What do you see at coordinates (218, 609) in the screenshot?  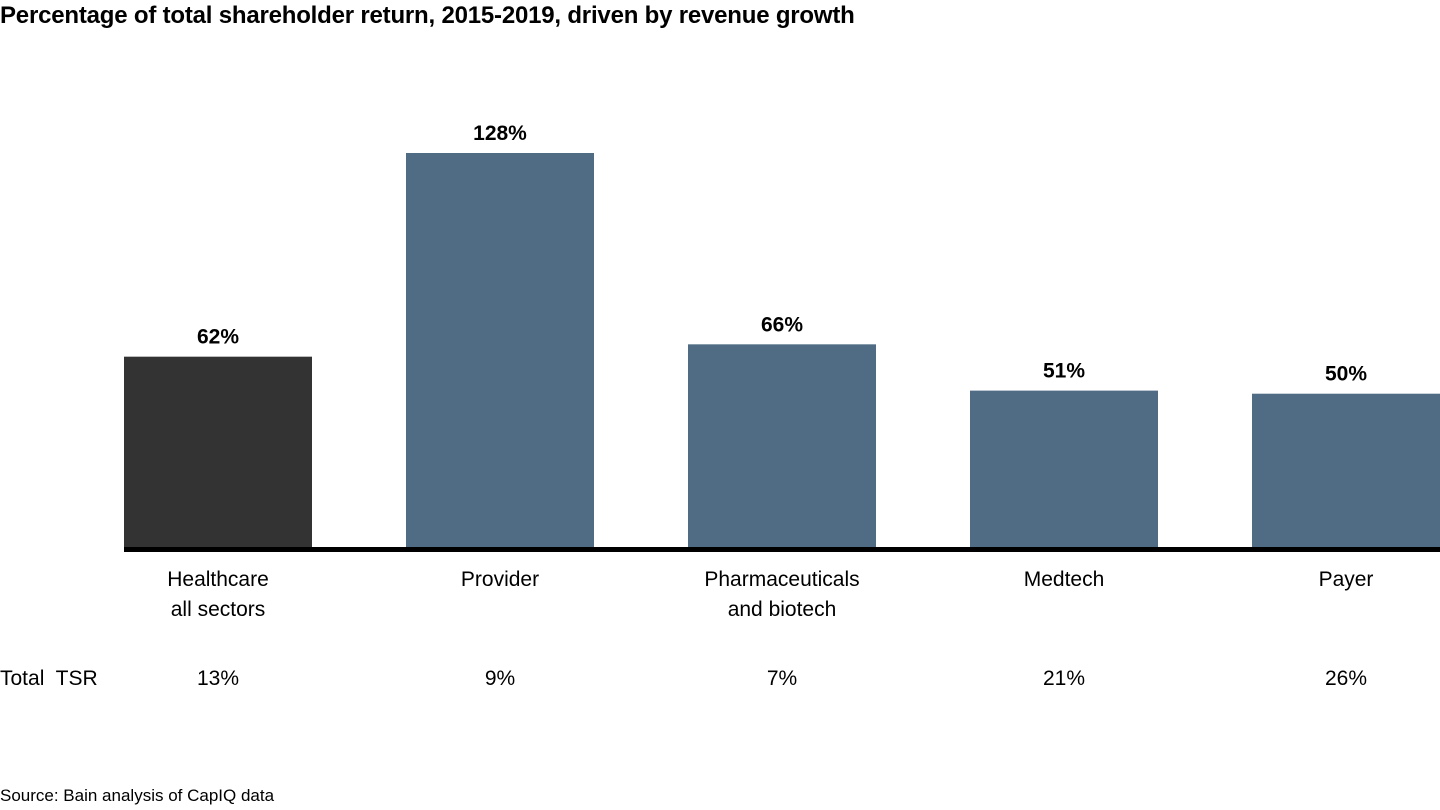 I see `category-label-0-line2: all sectors` at bounding box center [218, 609].